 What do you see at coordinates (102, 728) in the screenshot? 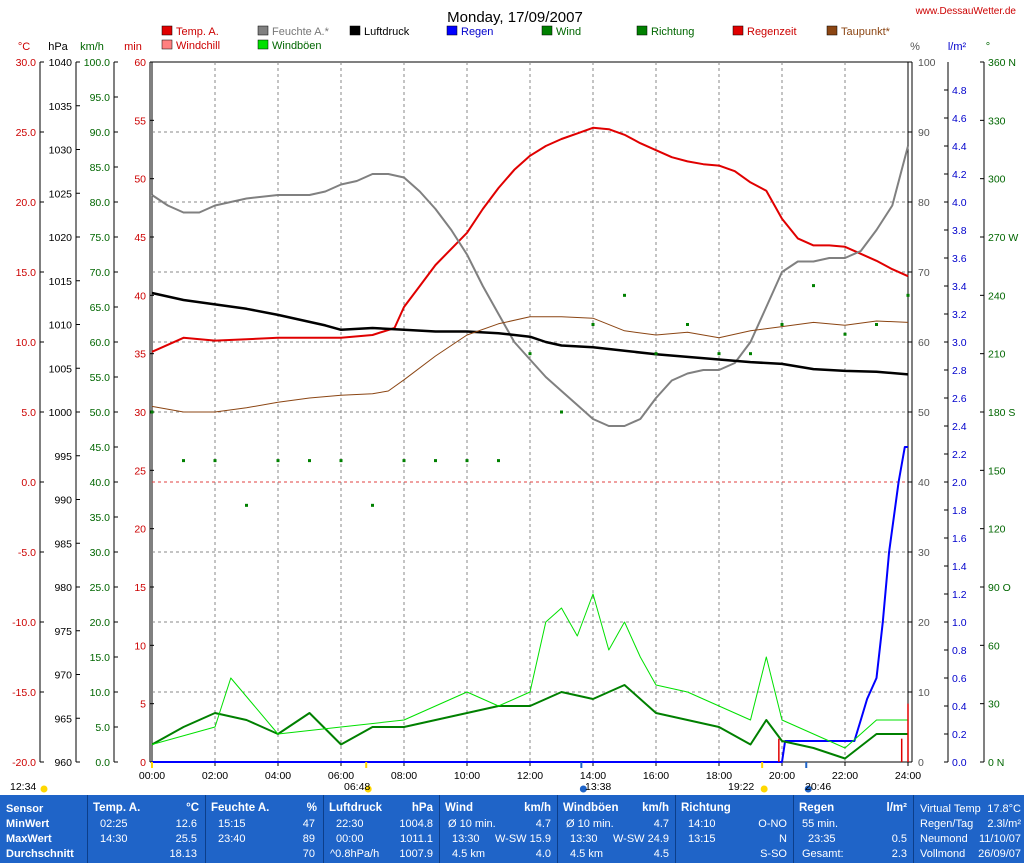
I see `wind-tick-label: 5.0` at bounding box center [102, 728].